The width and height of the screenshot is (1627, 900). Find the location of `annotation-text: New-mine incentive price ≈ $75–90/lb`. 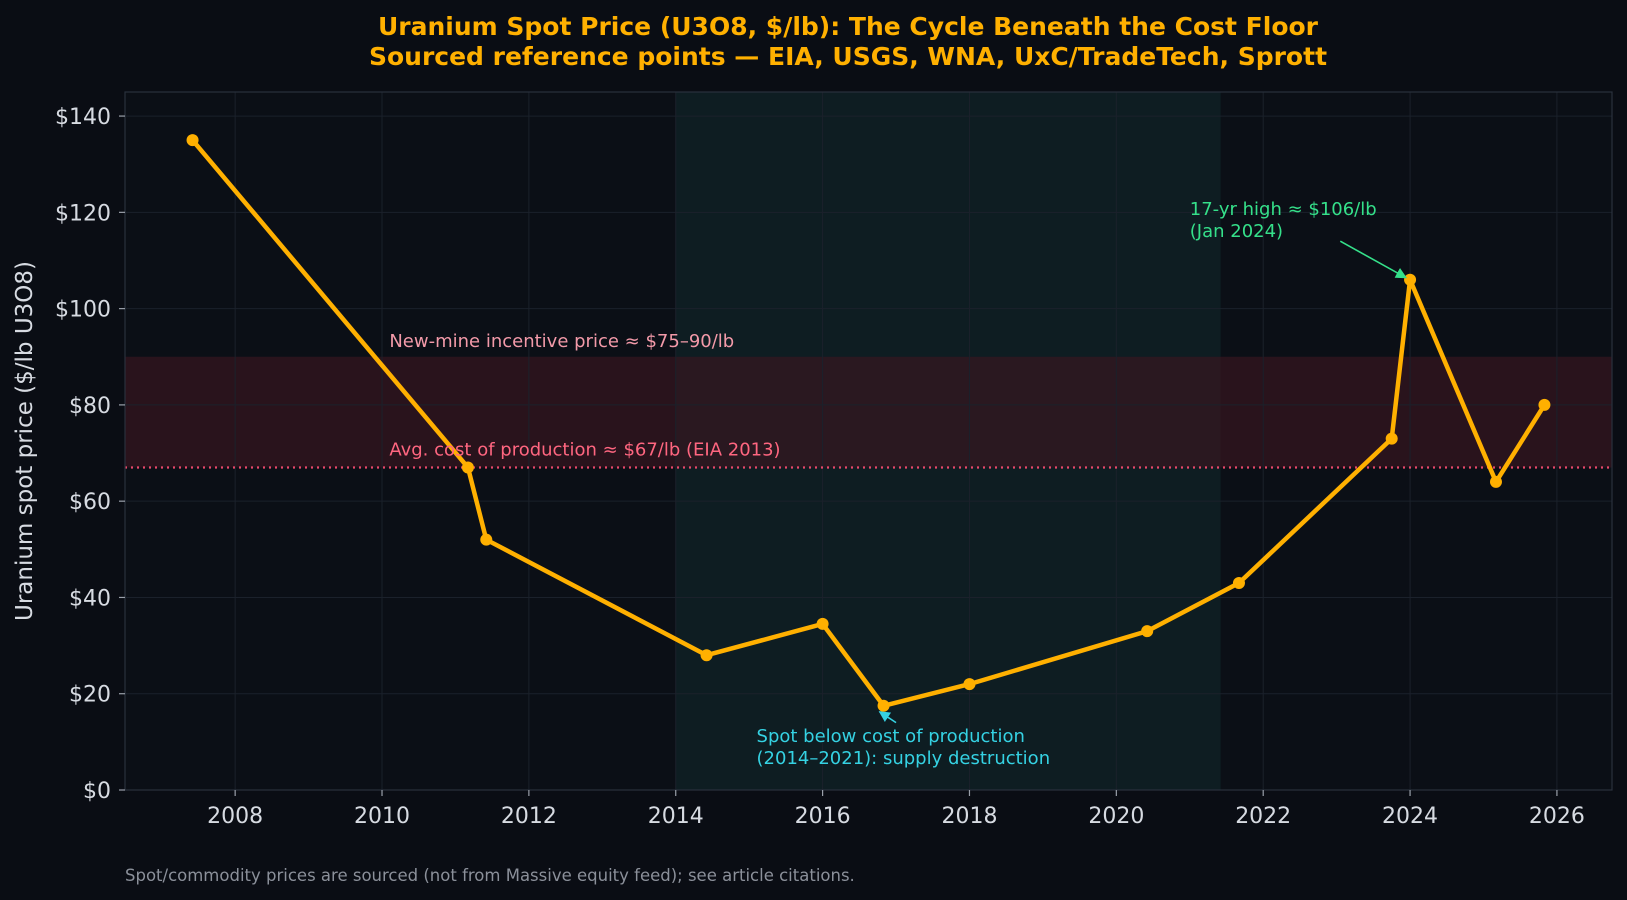

annotation-text: New-mine incentive price ≈ $75–90/lb is located at coordinates (561, 341).